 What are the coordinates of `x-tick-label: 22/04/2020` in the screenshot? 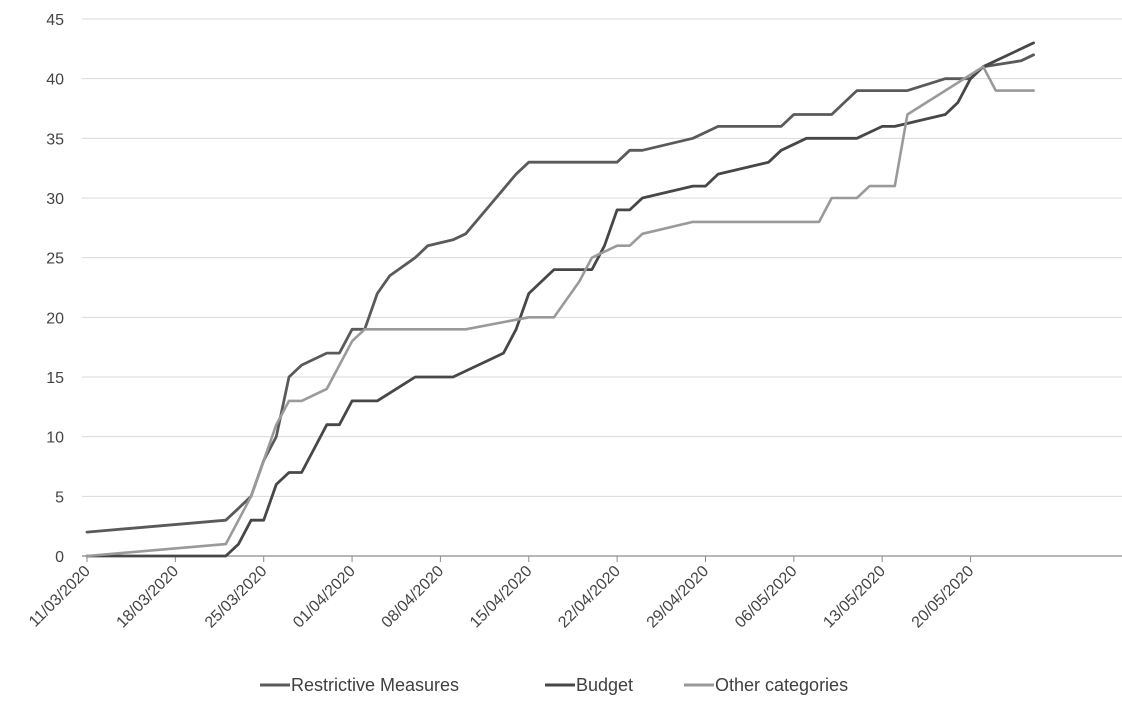 It's located at (589, 597).